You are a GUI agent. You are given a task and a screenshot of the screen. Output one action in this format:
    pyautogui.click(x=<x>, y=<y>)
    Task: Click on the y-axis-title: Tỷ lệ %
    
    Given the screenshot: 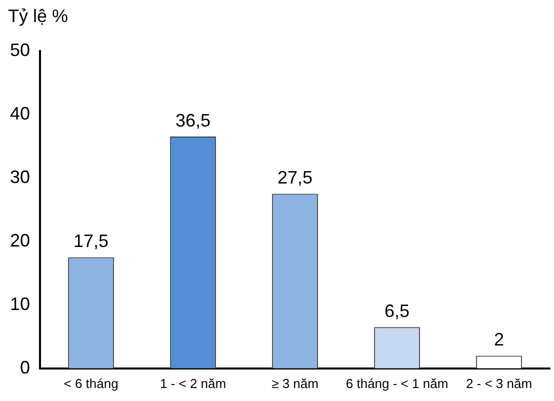 What is the action you would take?
    pyautogui.click(x=38, y=16)
    